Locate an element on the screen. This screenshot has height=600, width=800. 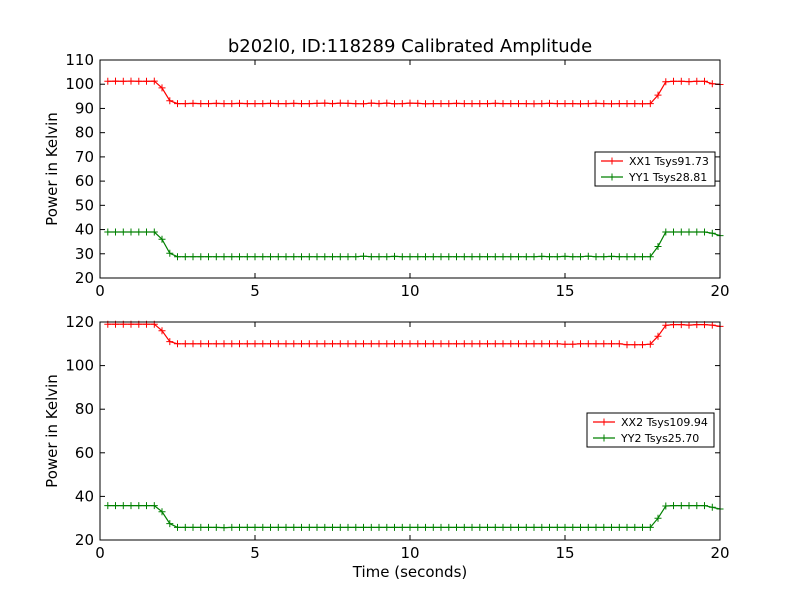
x-tick-label: 5 is located at coordinates (255, 291).